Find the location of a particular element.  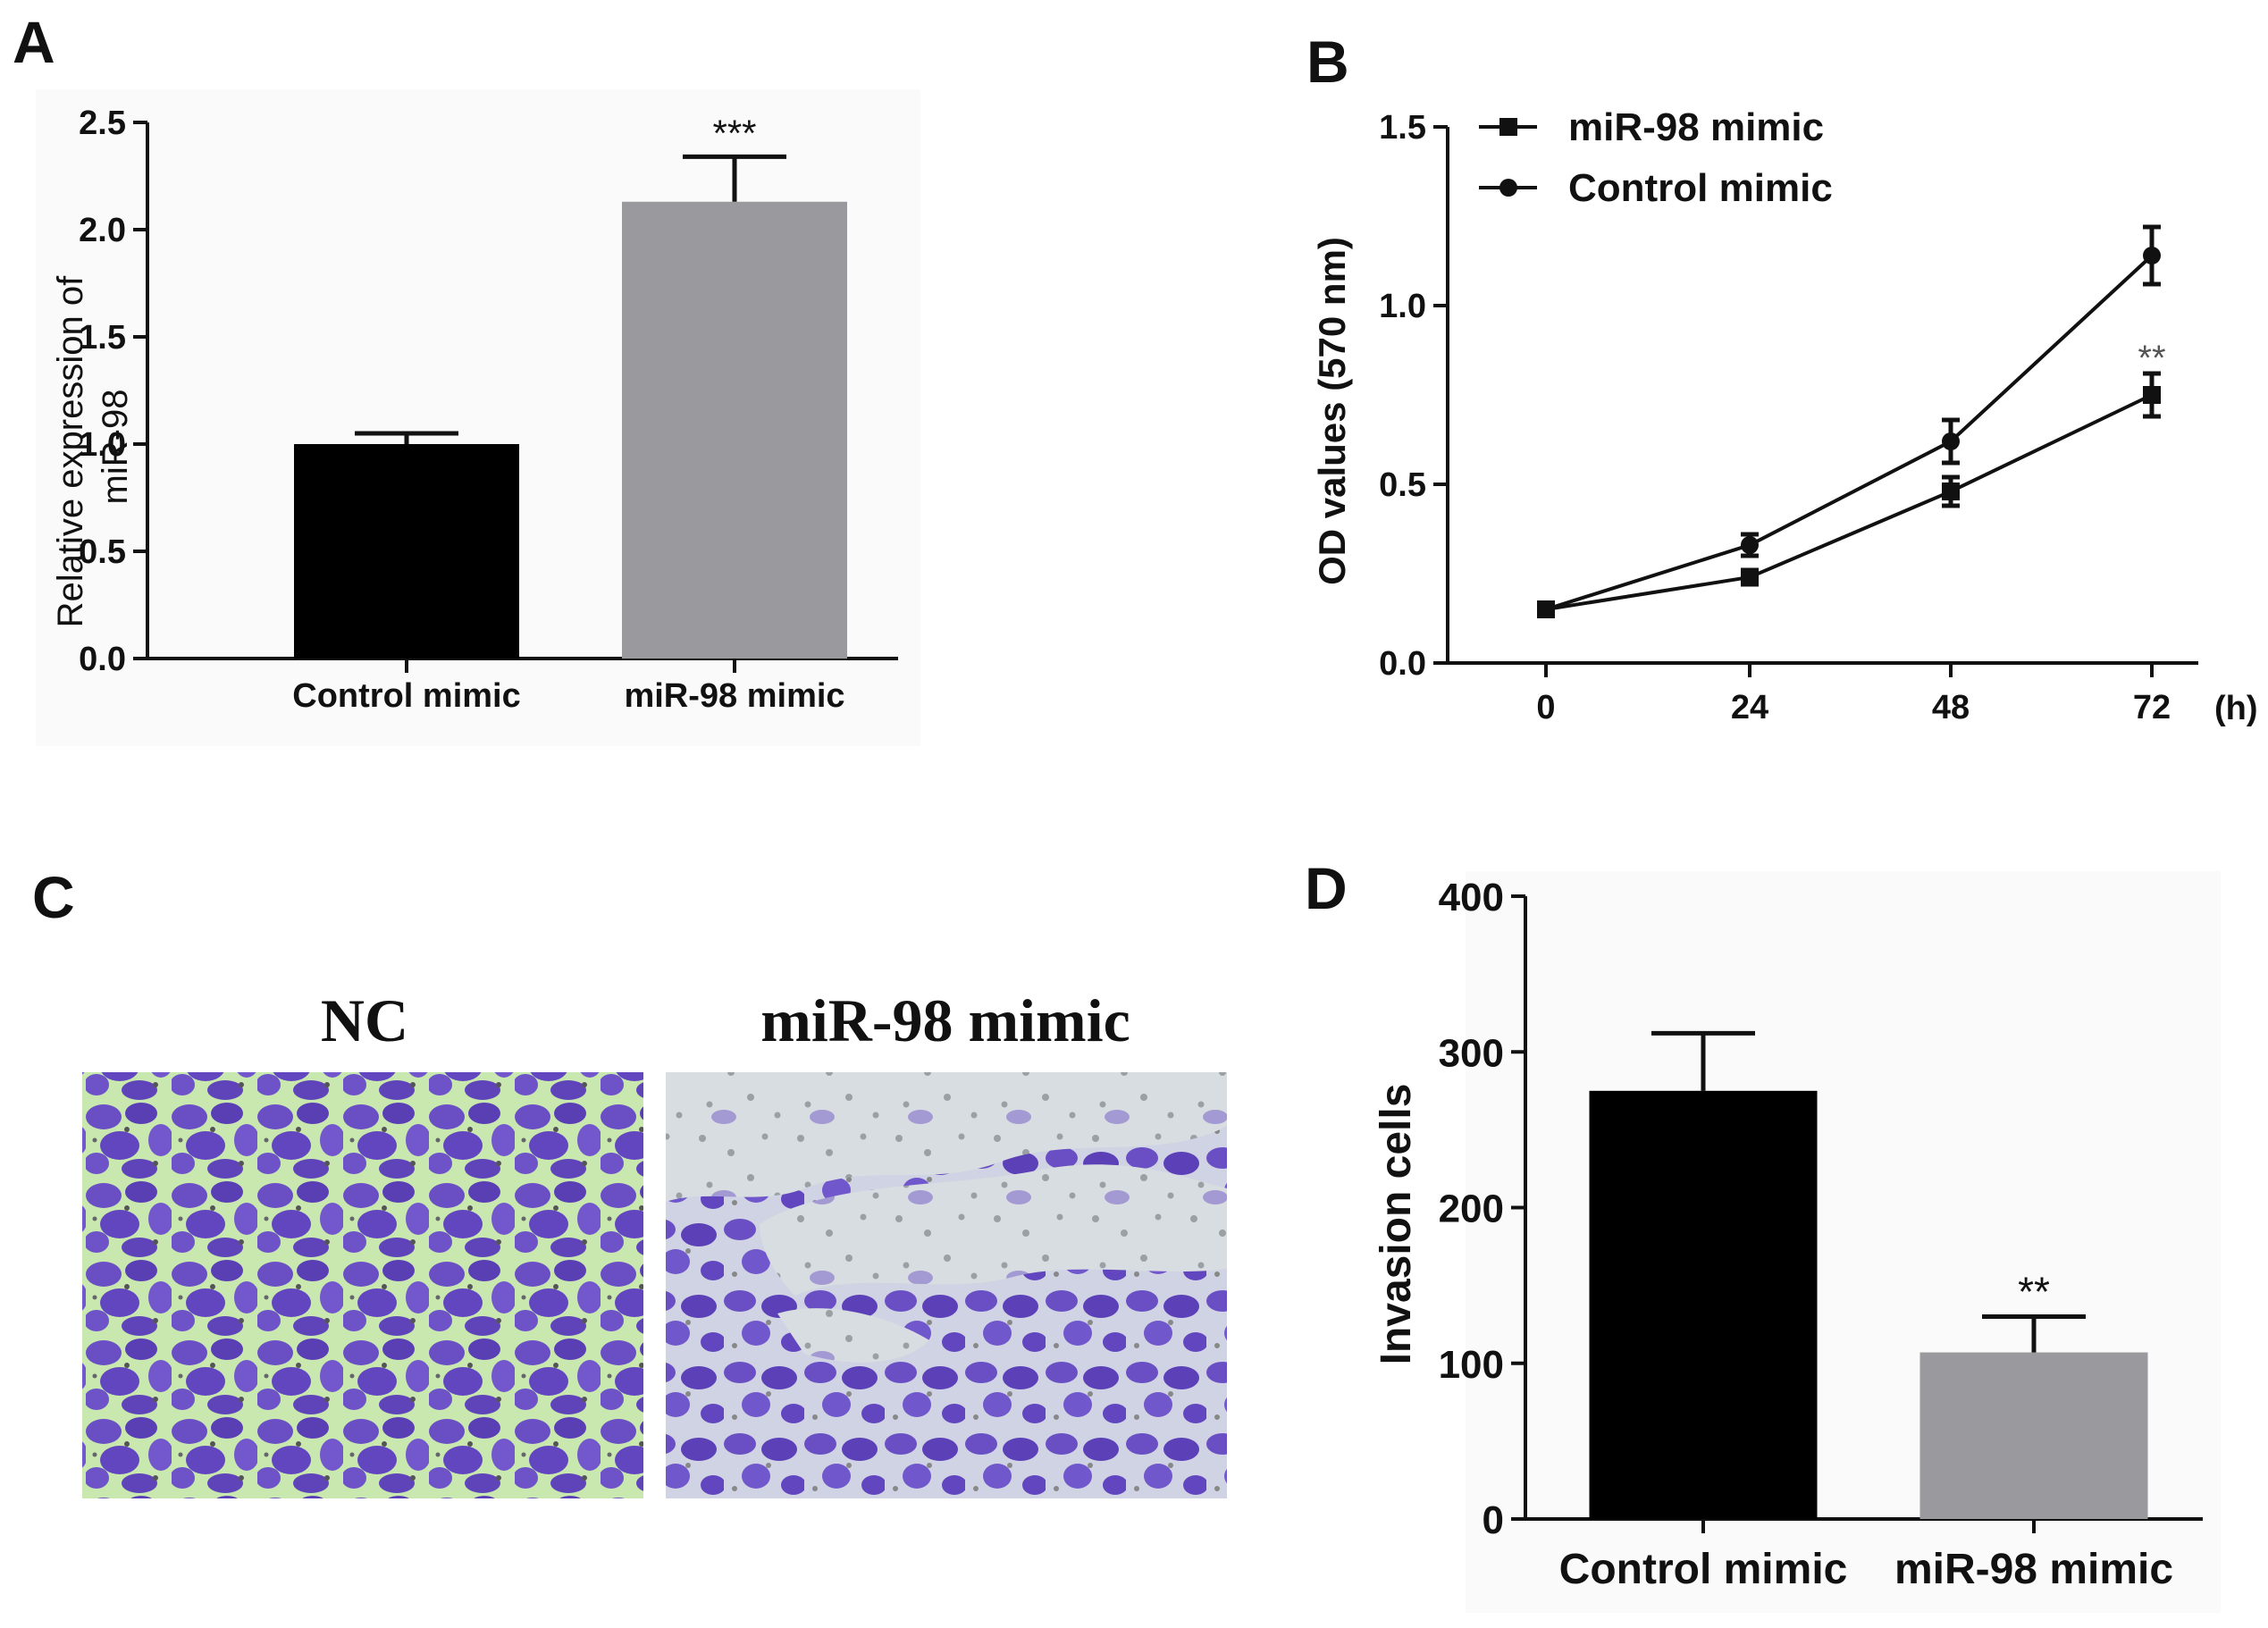

panel-label-c: C is located at coordinates (53, 897).